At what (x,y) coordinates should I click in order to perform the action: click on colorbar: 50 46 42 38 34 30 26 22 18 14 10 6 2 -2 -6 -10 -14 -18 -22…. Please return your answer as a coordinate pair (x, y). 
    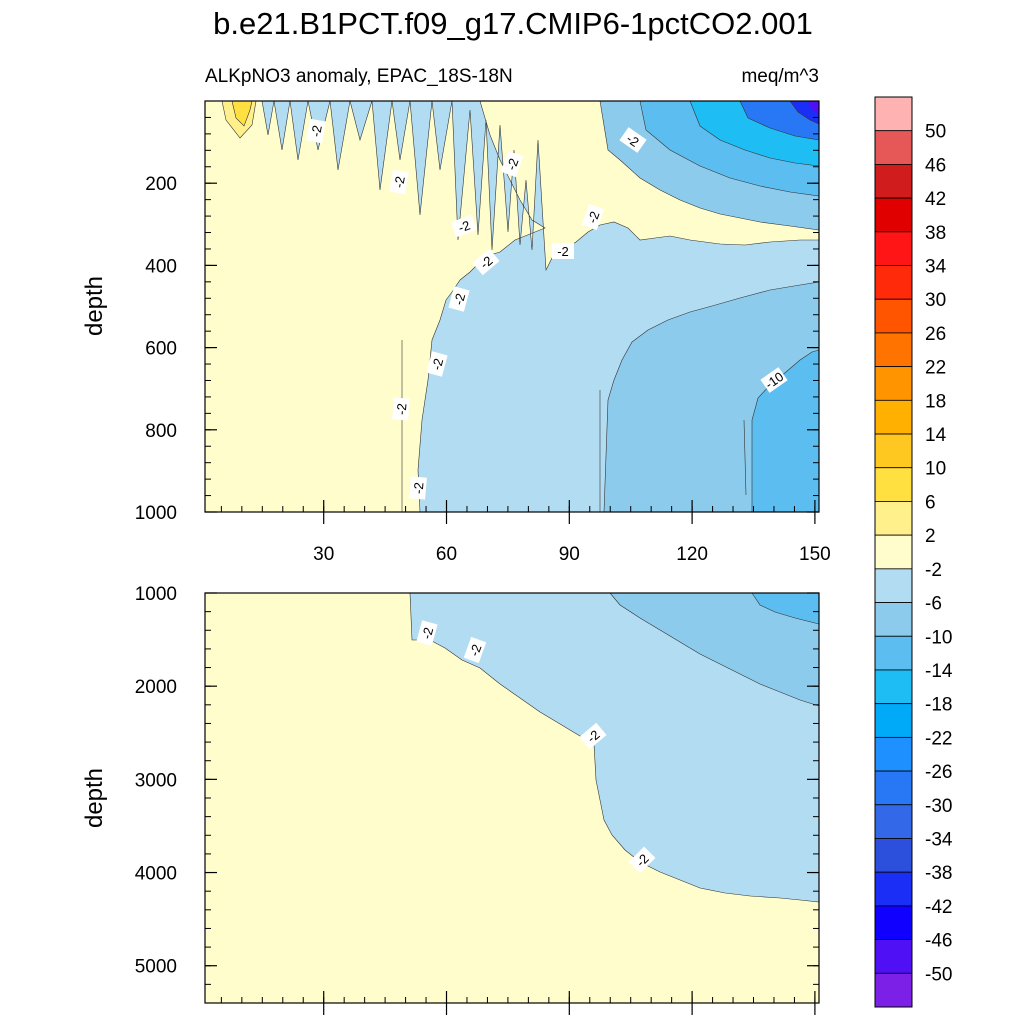
    Looking at the image, I should click on (913, 552).